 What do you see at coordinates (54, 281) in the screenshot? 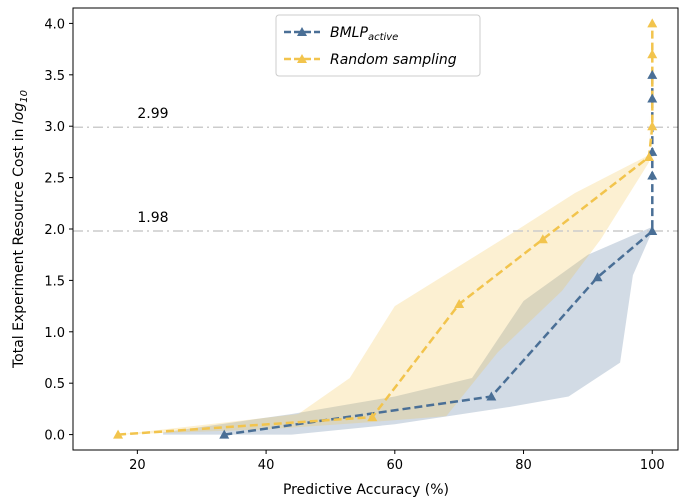
I see `y-tick-label-3: 1.5` at bounding box center [54, 281].